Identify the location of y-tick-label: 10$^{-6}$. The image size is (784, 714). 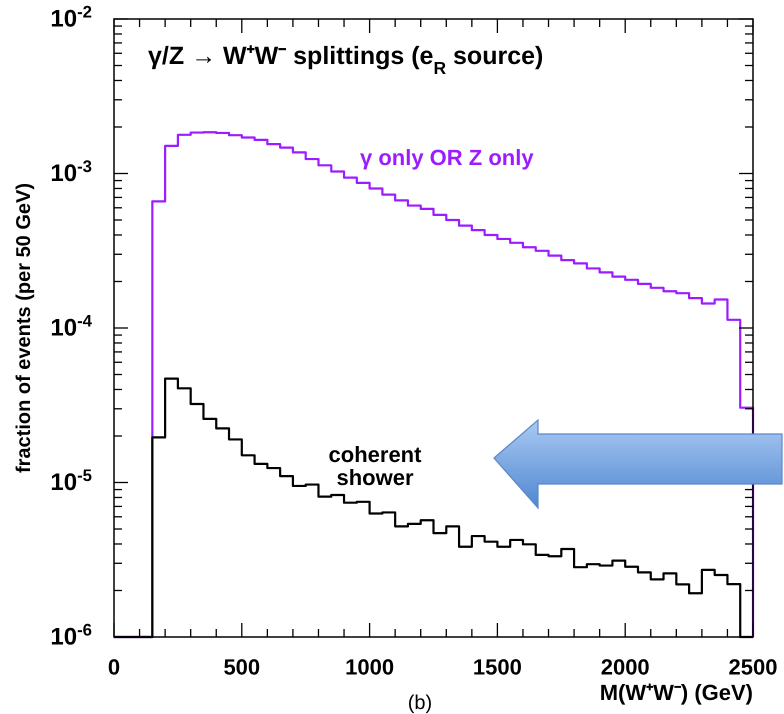
(71, 635).